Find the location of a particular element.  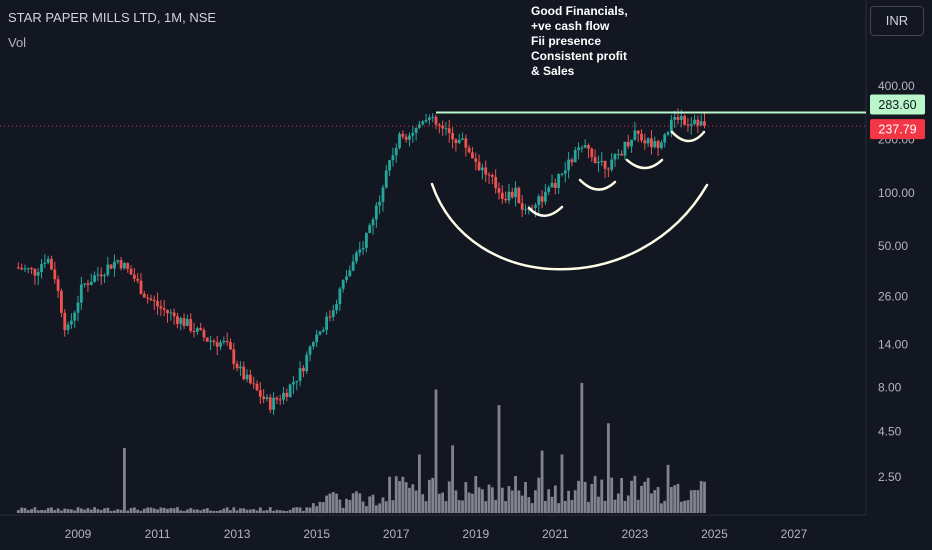

volume-label: Vol is located at coordinates (17, 42).